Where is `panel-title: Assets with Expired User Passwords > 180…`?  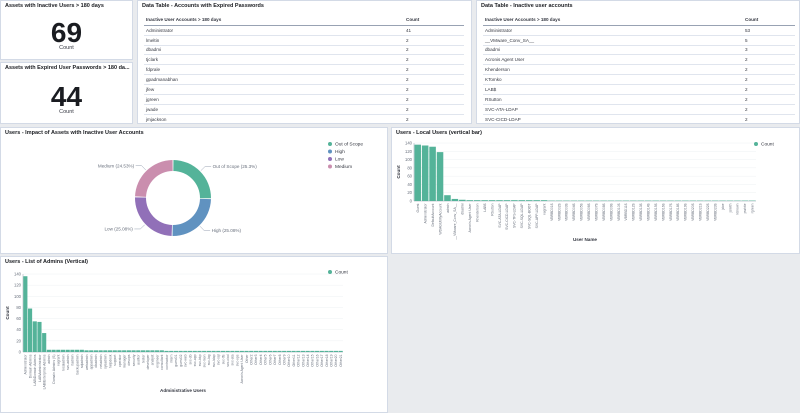
panel-title: Assets with Expired User Passwords > 180… is located at coordinates (67, 68).